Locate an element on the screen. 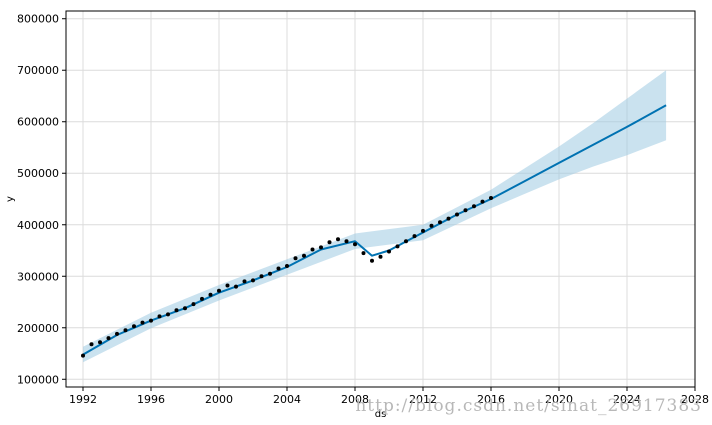 The image size is (712, 425). y-tick-label: 200000 is located at coordinates (38, 328).